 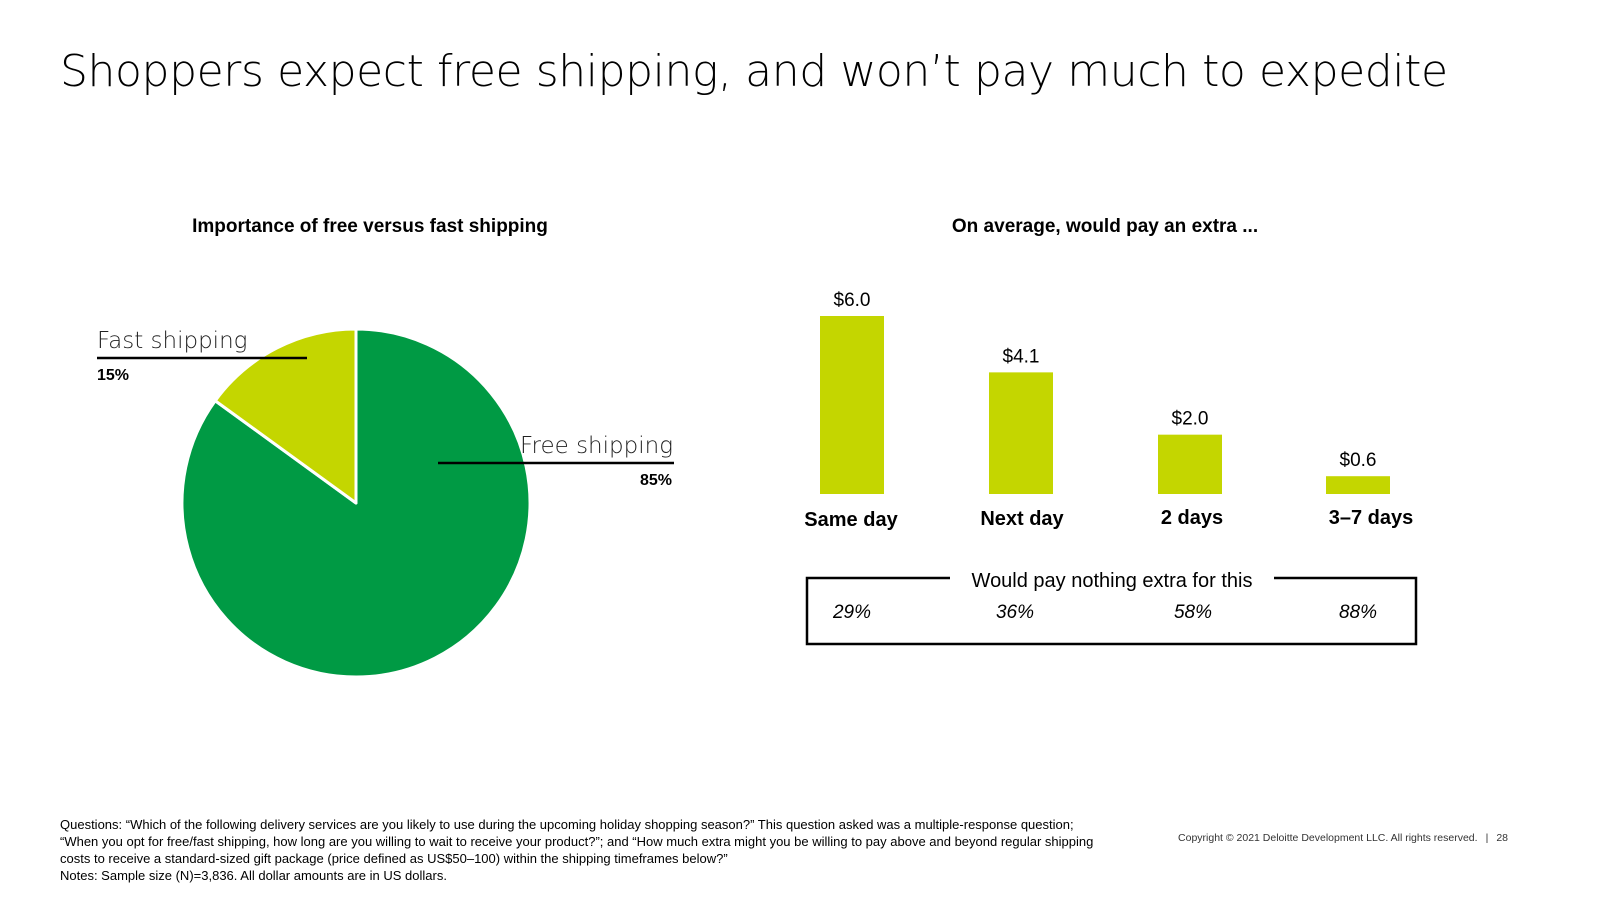 I want to click on bar-value-label-next-day: $4.1, so click(x=1021, y=356).